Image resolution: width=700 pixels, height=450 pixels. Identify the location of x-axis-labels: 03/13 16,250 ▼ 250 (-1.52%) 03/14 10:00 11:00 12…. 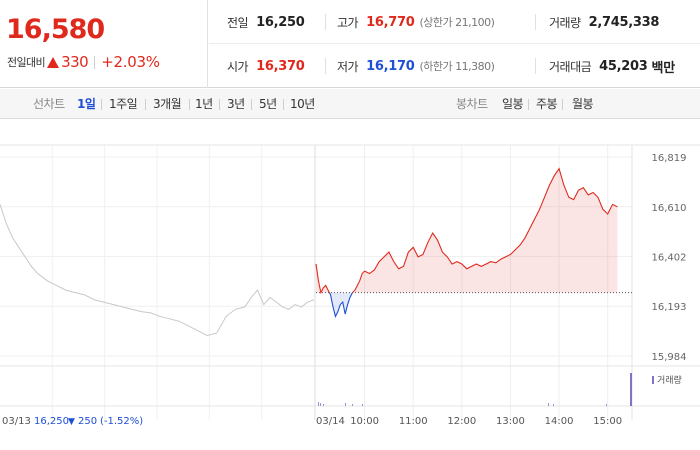
(312, 421).